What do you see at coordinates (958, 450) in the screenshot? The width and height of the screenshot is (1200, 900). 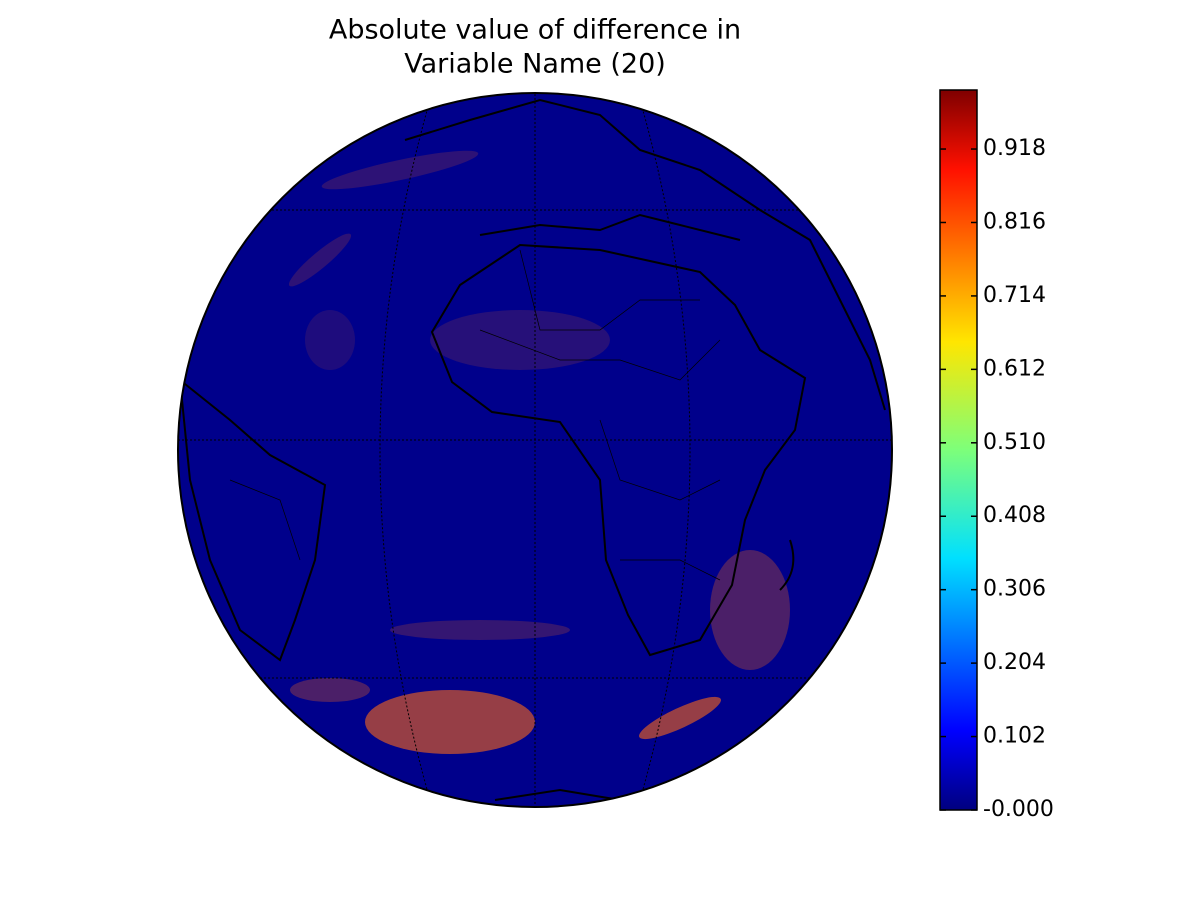 I see `colorbar-scale` at bounding box center [958, 450].